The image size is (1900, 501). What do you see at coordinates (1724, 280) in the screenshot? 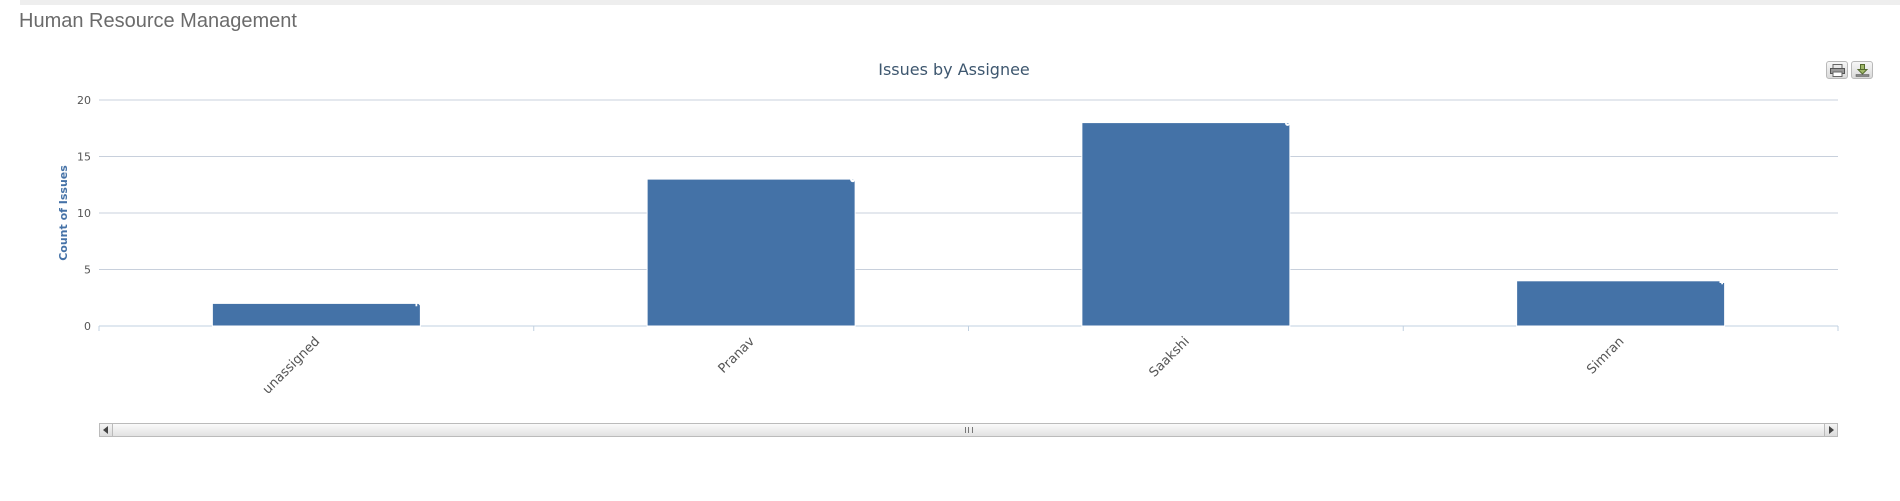
I see `data-label: 4` at bounding box center [1724, 280].